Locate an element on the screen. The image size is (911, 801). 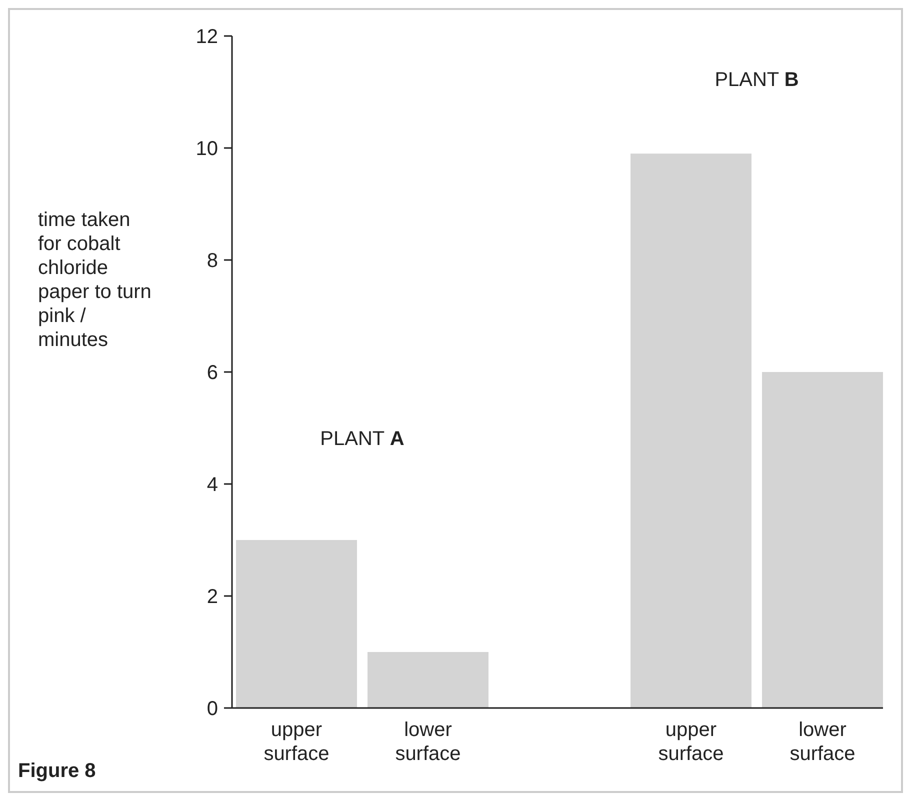
y-tick-label: 0 is located at coordinates (212, 709).